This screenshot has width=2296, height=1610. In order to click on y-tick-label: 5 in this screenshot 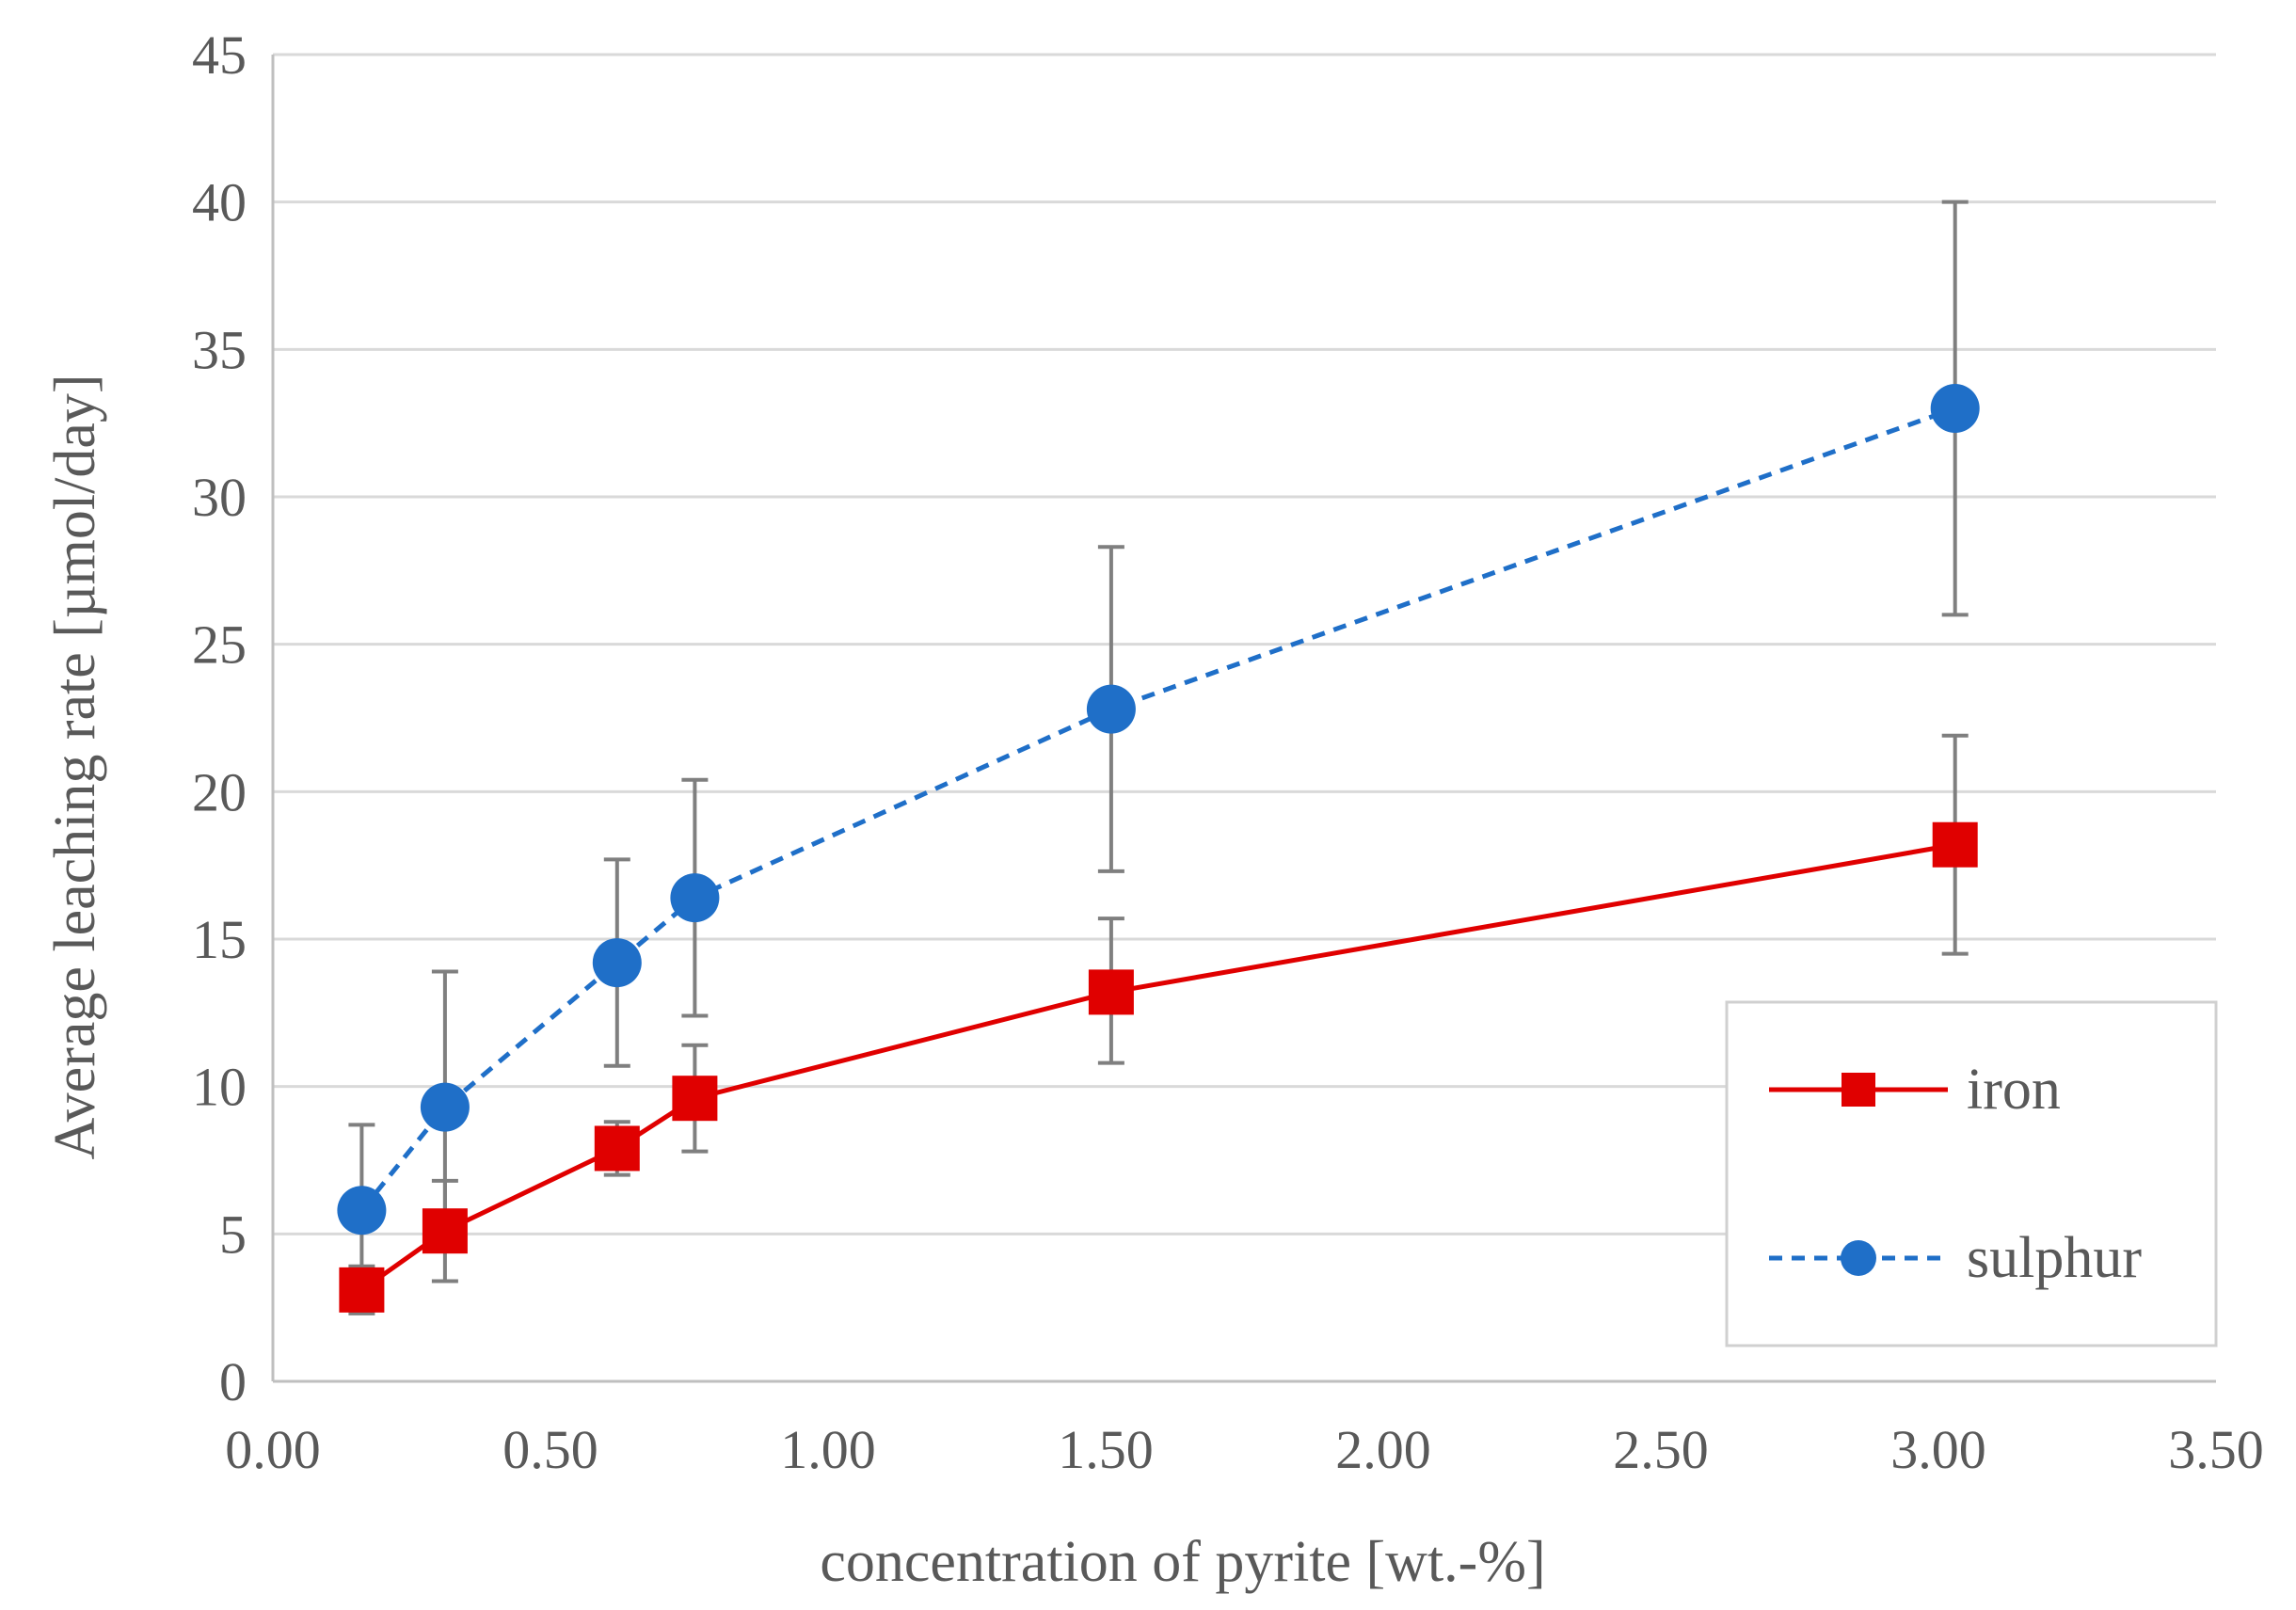, I will do `click(233, 1234)`.